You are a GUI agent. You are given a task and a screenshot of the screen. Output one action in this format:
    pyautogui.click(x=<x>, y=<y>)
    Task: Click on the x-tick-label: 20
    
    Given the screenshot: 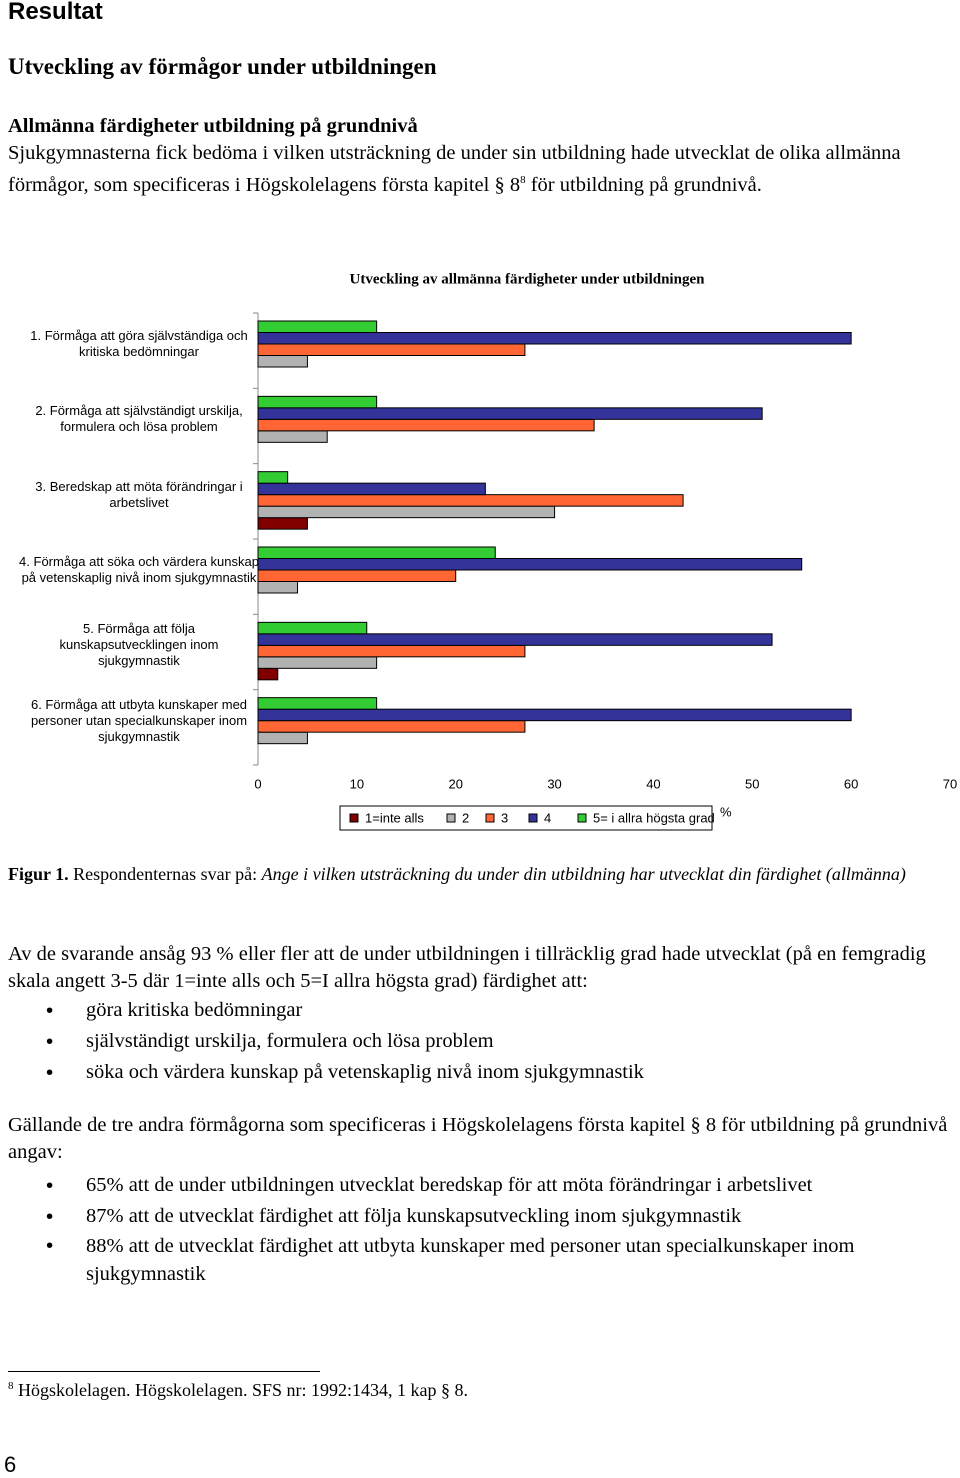 What is the action you would take?
    pyautogui.click(x=455, y=783)
    